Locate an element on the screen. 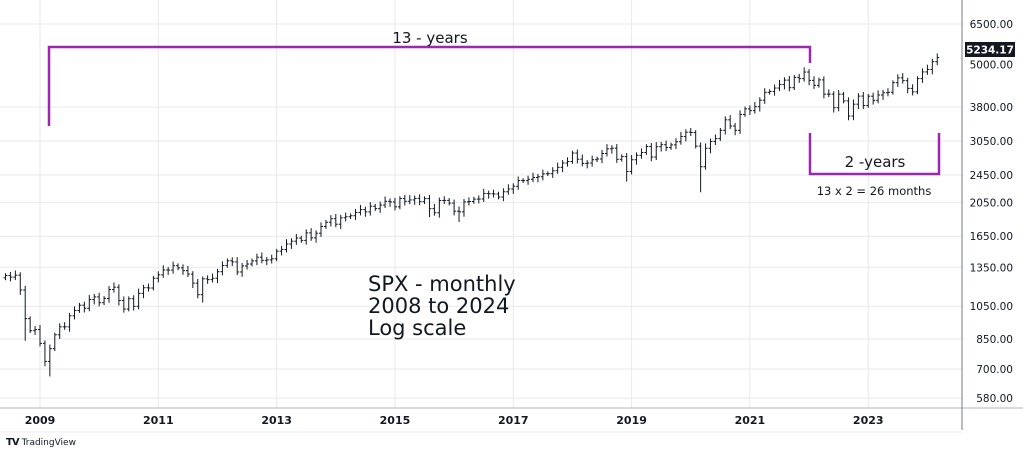 The image size is (1023, 457). bracket-13-years is located at coordinates (429, 85).